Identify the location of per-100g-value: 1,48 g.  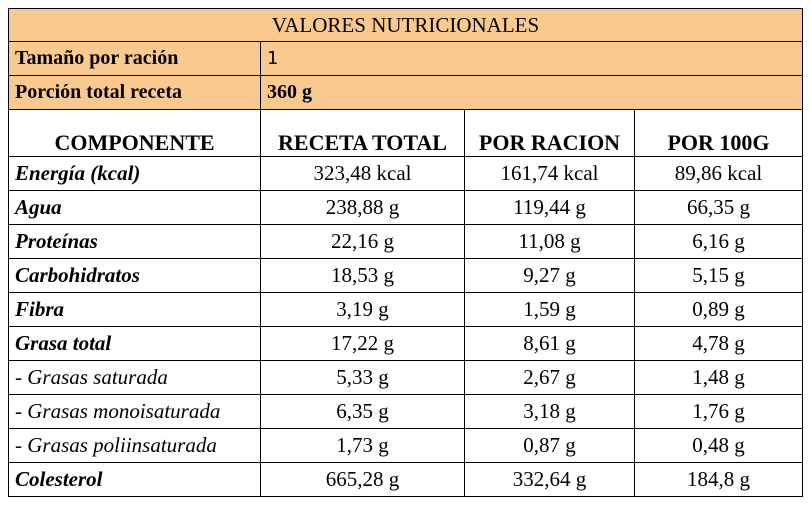
(718, 377).